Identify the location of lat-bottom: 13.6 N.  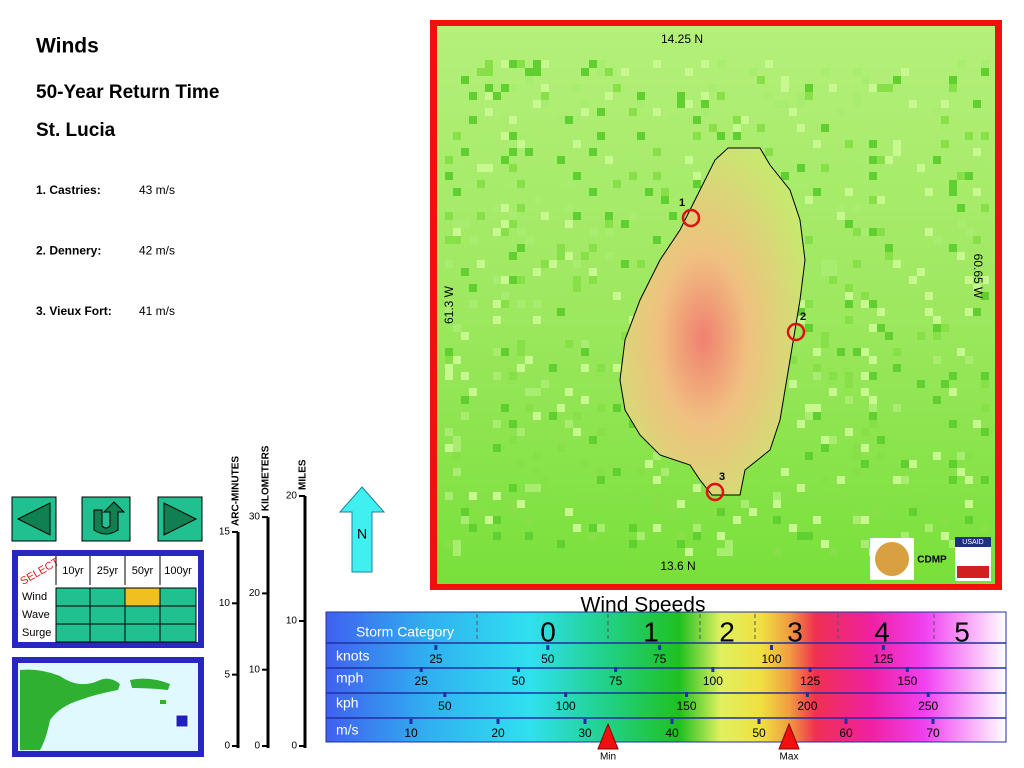
(677, 566).